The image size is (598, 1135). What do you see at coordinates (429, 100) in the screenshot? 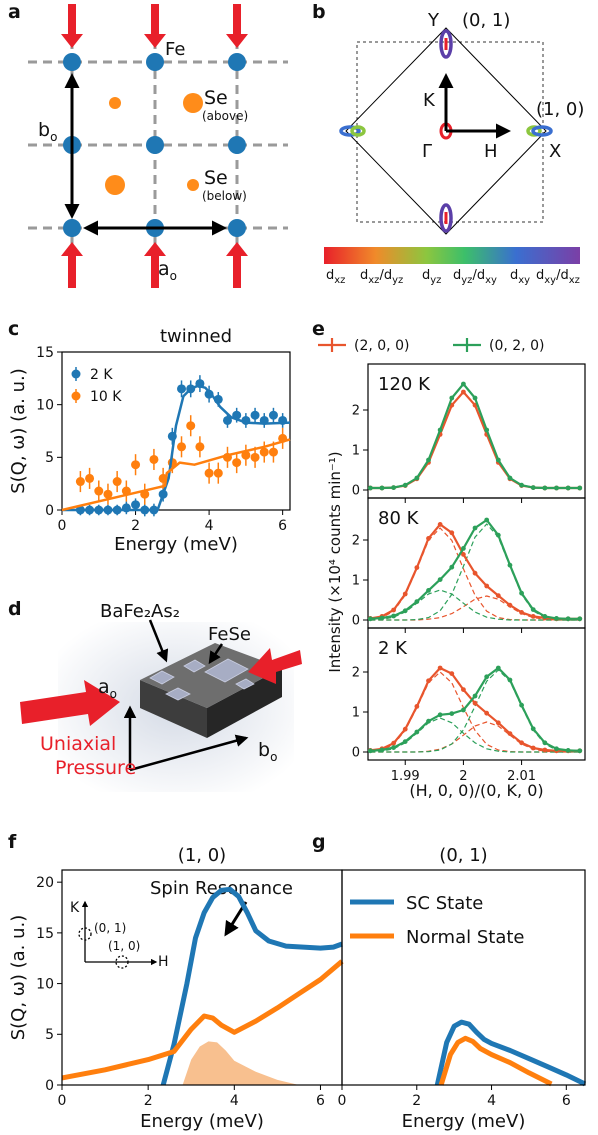
I see `label-k: K` at bounding box center [429, 100].